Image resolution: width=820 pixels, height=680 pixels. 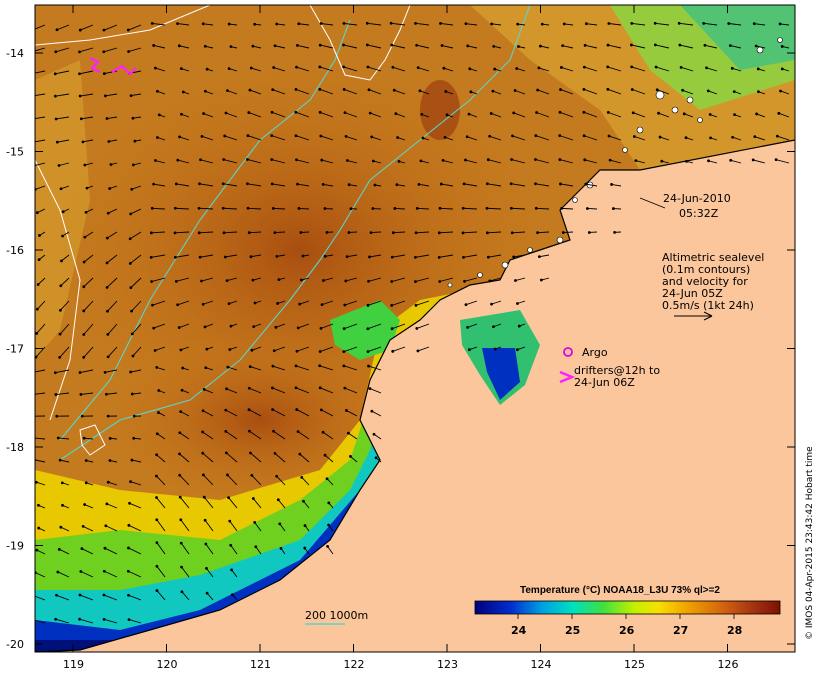 I want to click on description-line: 0.5m/s (1kt 24h), so click(x=708, y=305).